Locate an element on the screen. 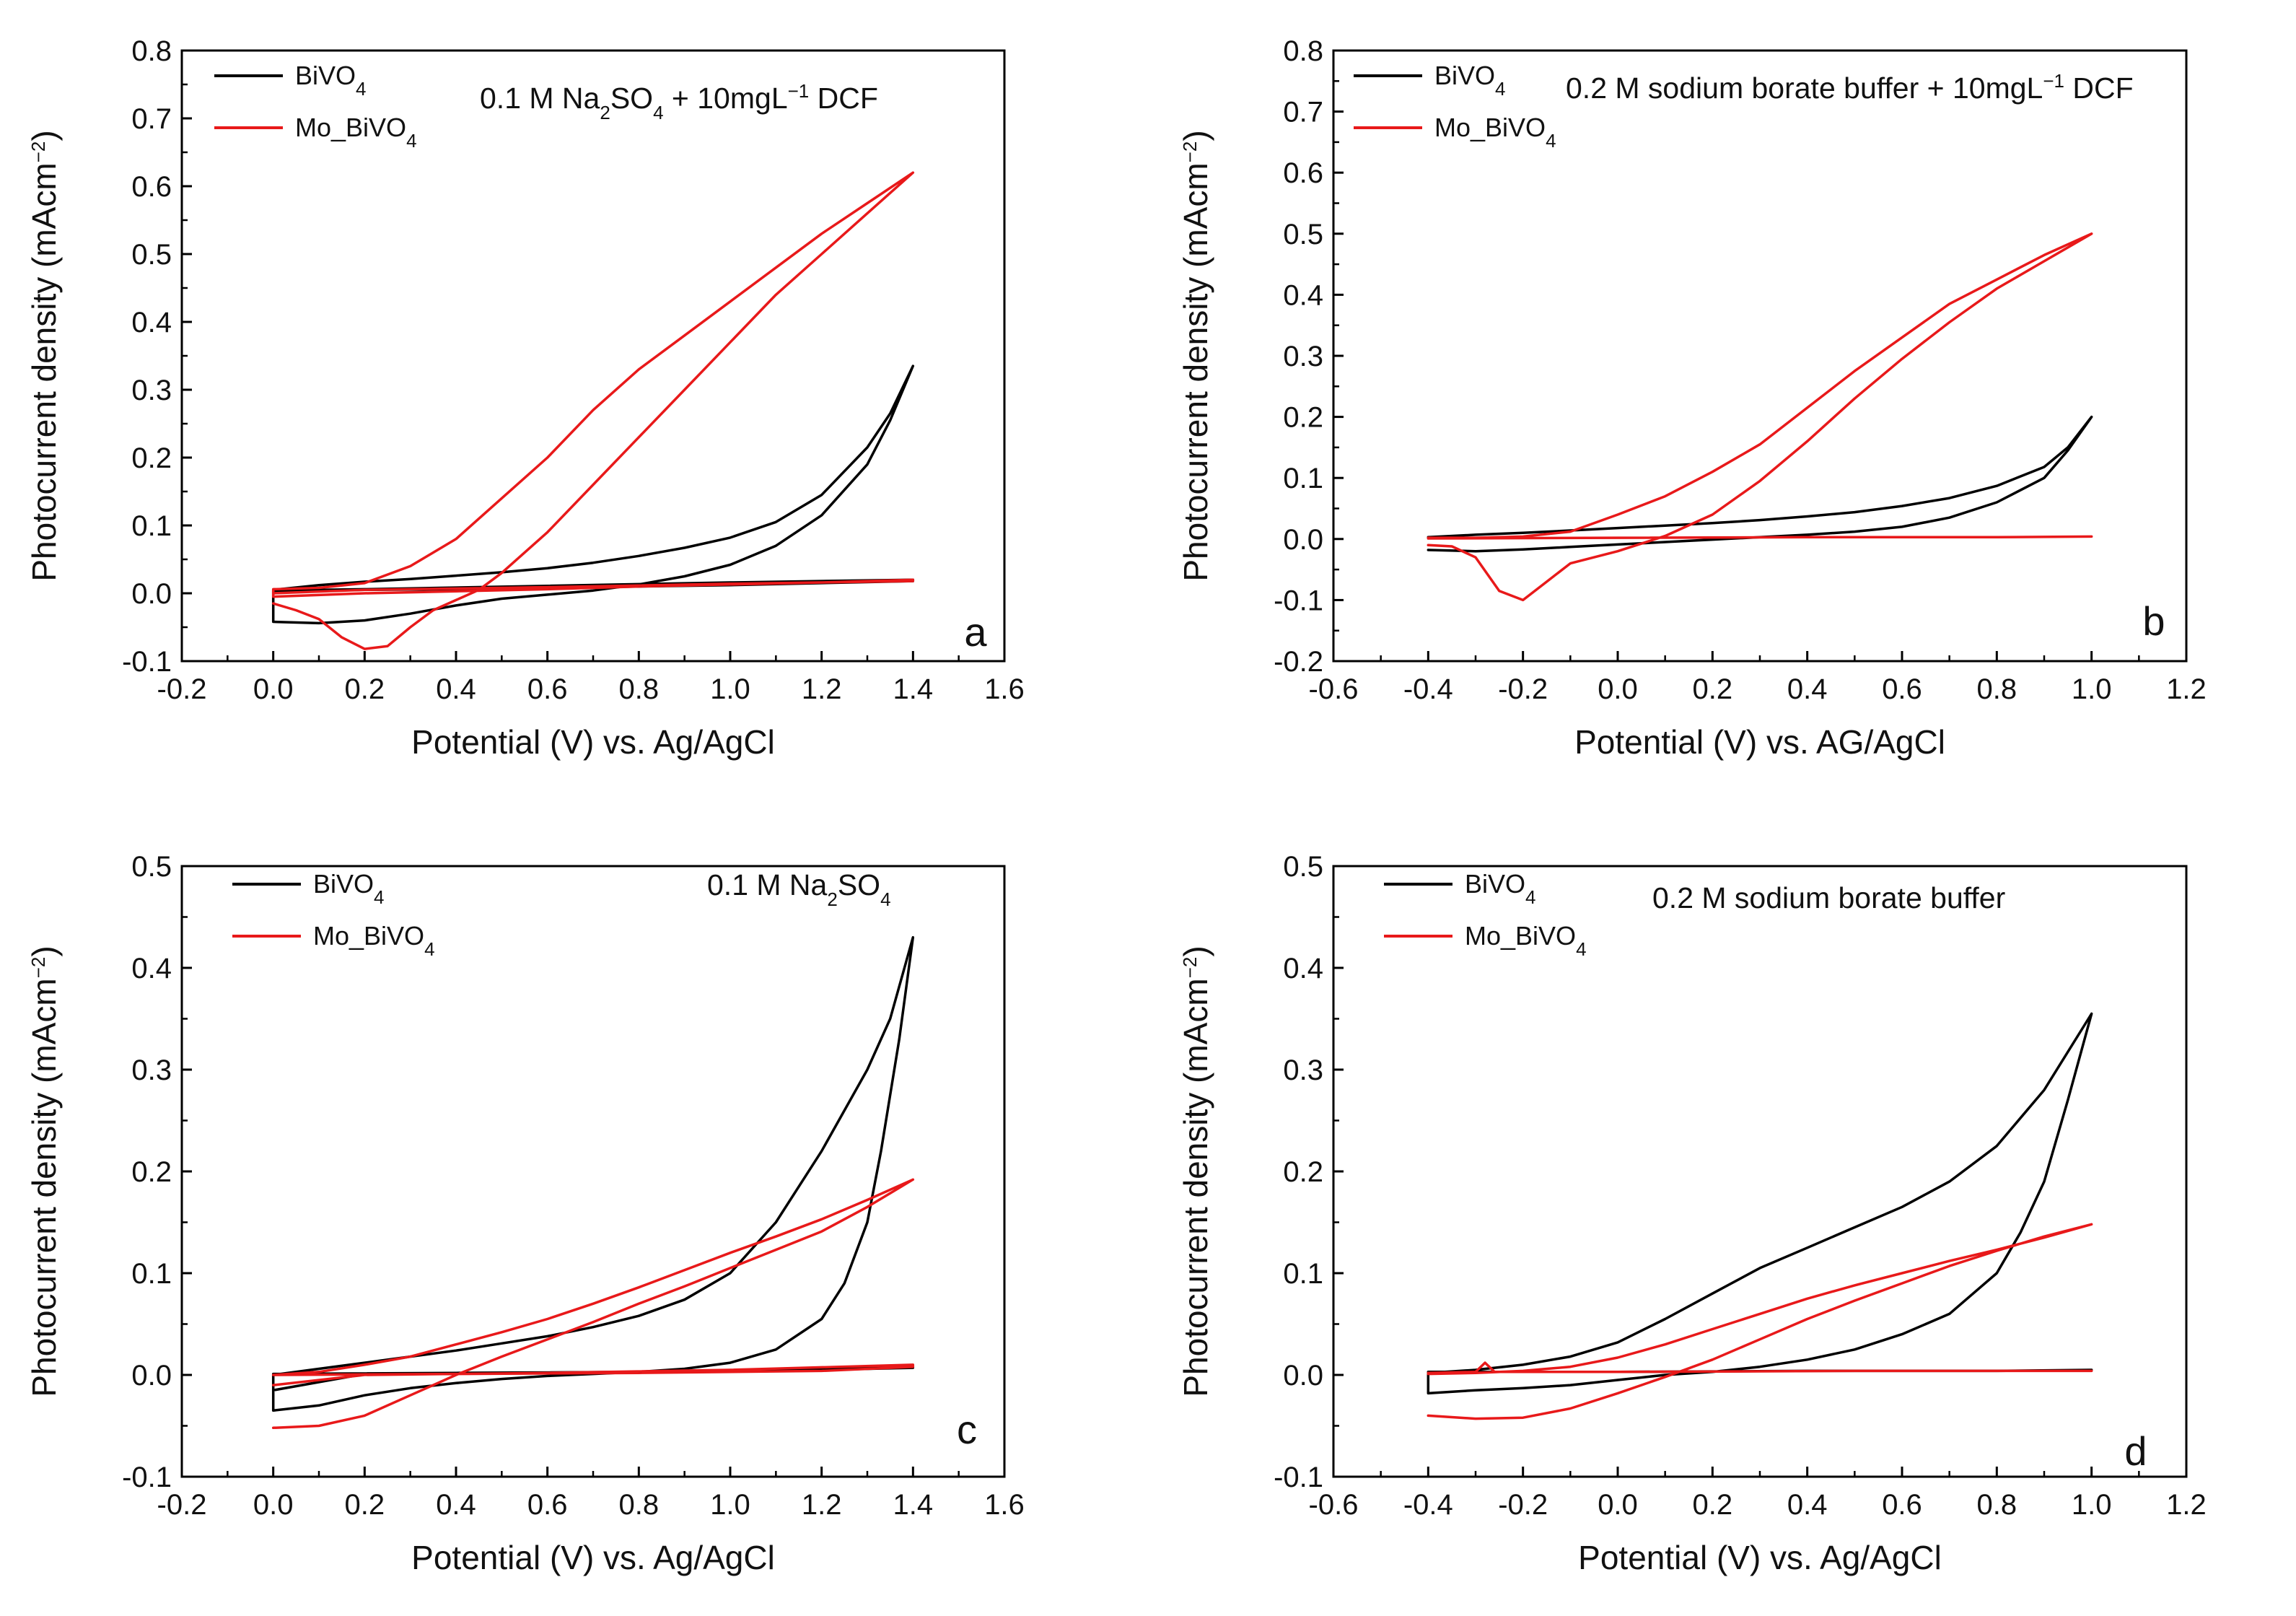  electrolyte-annotation: 0.1 M Na2SO4 is located at coordinates (799, 889).